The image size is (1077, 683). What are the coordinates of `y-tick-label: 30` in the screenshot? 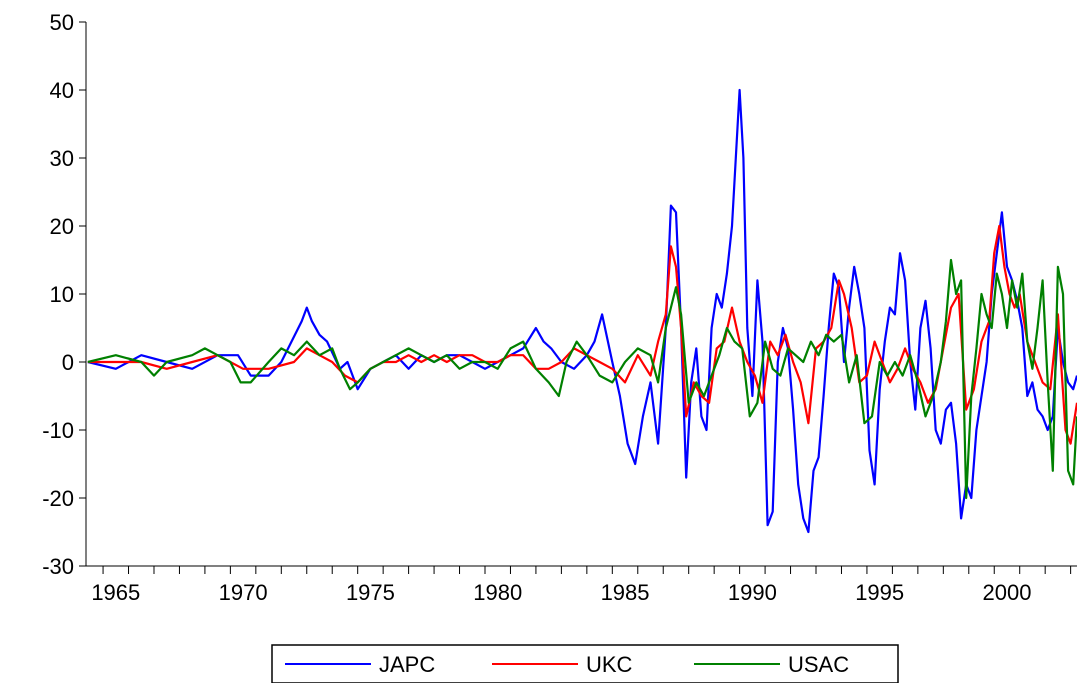 It's located at (62, 158).